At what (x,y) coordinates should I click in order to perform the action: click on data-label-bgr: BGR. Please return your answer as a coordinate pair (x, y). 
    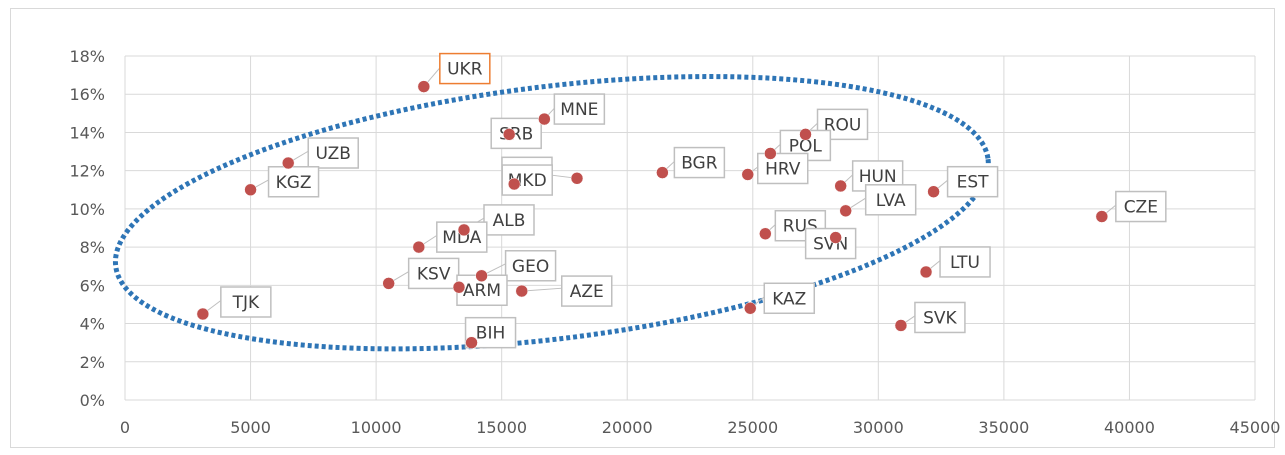
    Looking at the image, I should click on (694, 162).